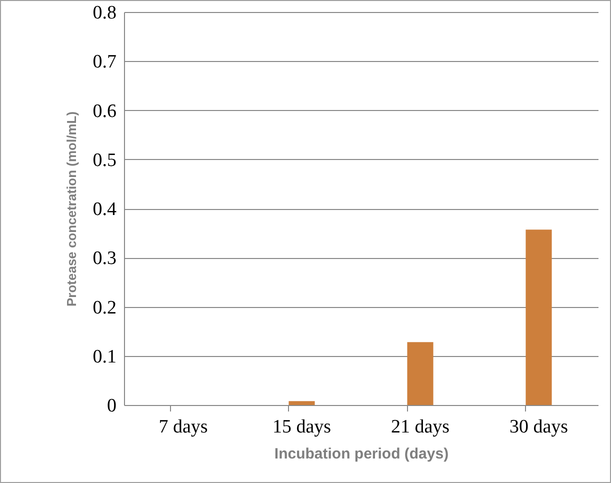  Describe the element at coordinates (104, 62) in the screenshot. I see `y-tick-label: 0.7` at that location.